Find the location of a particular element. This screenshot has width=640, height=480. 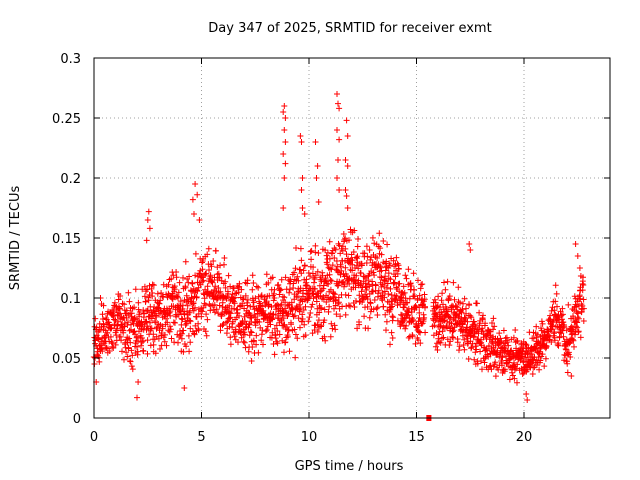

y-tick-label: 0.3 is located at coordinates (70, 59).